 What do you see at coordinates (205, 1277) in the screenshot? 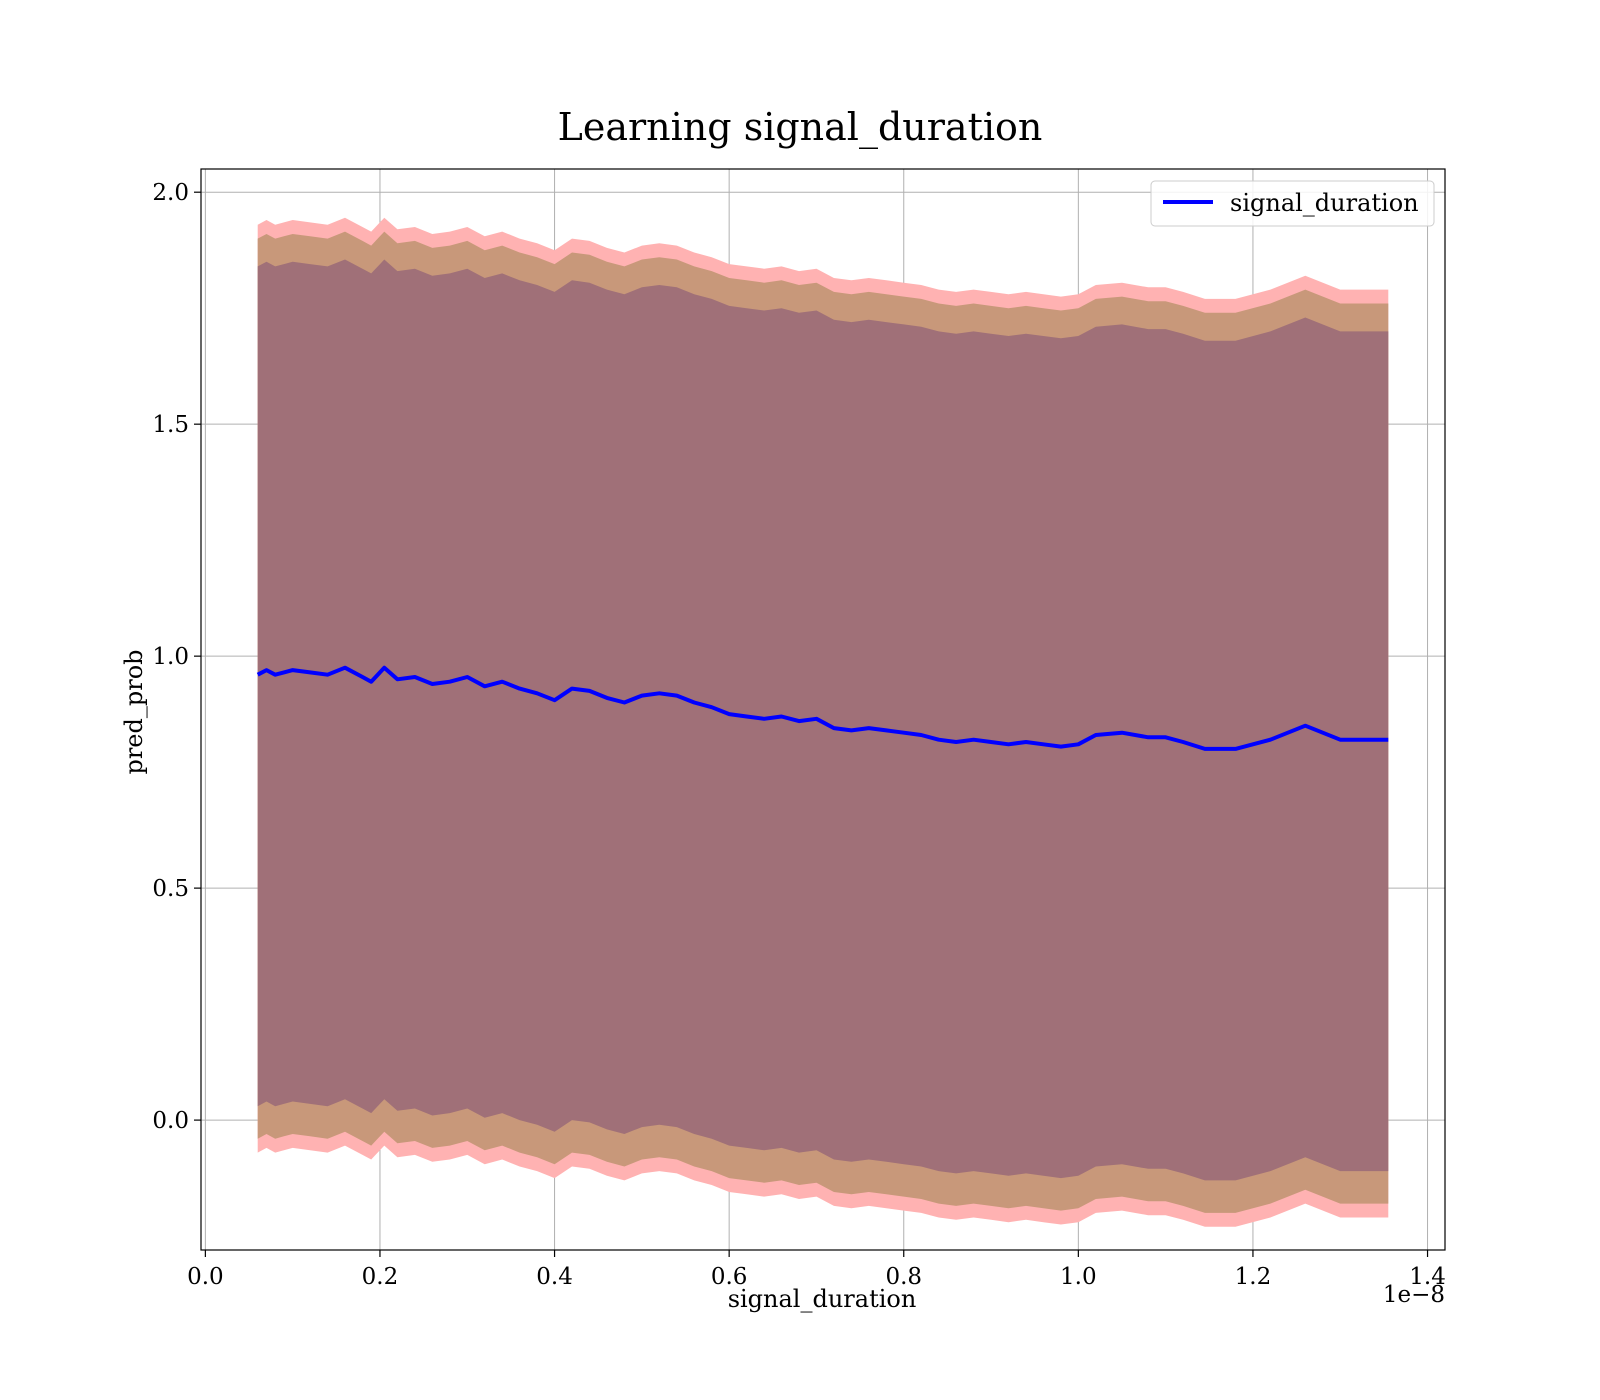
I see `x-tick-label: 0.0` at bounding box center [205, 1277].